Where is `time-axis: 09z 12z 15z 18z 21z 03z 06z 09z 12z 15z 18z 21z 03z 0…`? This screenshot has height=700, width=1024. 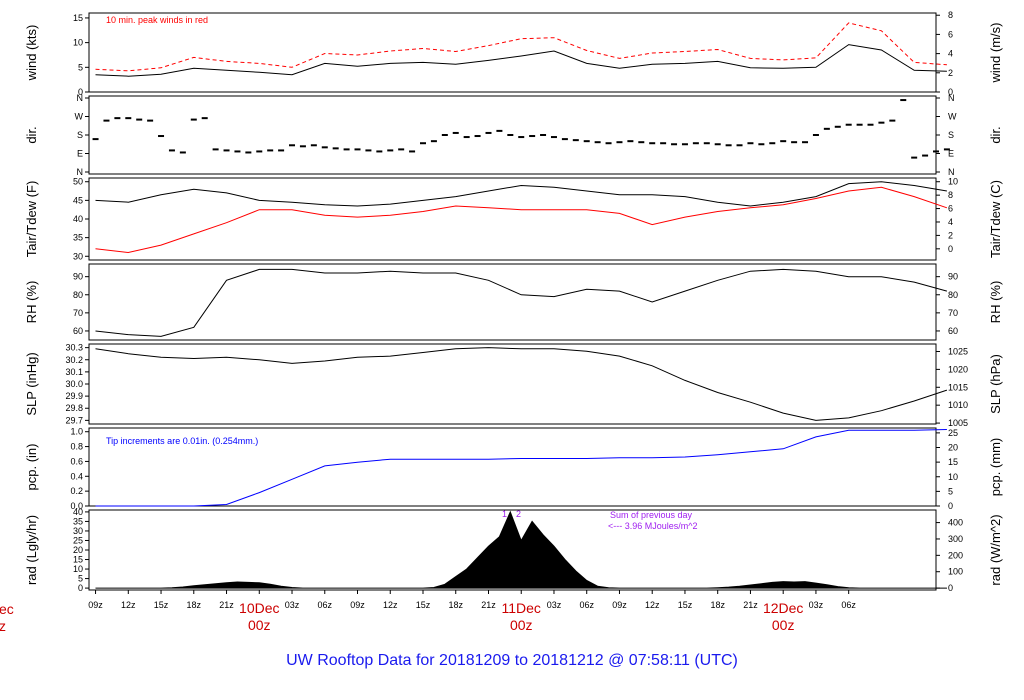
time-axis: 09z 12z 15z 18z 21z 03z 06z 09z 12z 15z 18z 21z 03z 0… is located at coordinates (472, 611).